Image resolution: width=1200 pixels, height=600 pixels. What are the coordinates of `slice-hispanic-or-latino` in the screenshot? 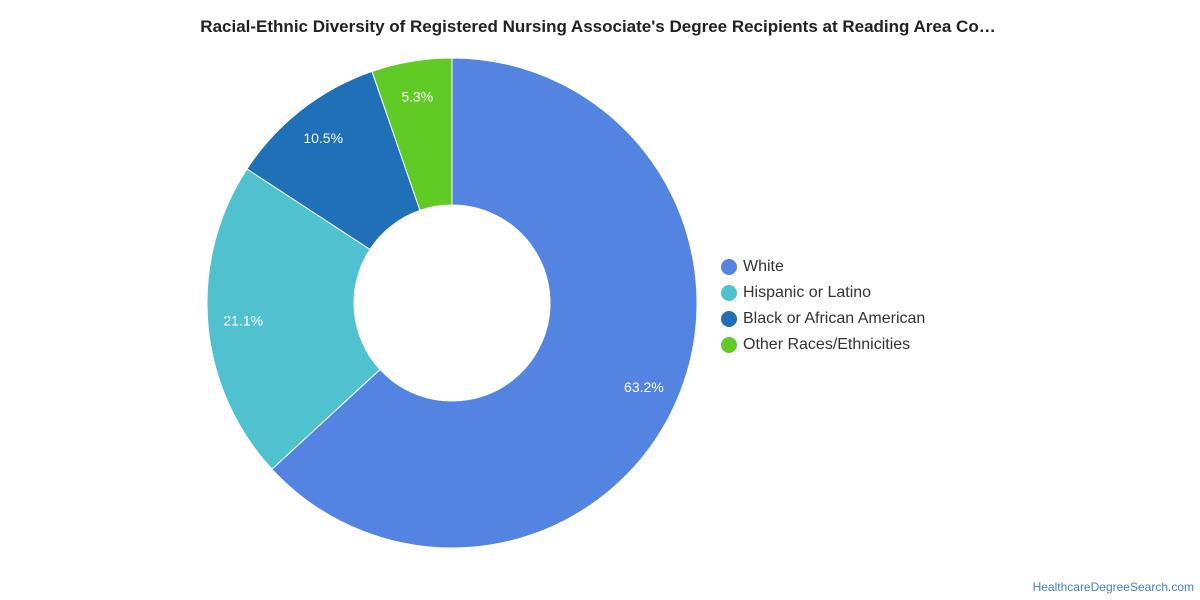 It's located at (293, 319).